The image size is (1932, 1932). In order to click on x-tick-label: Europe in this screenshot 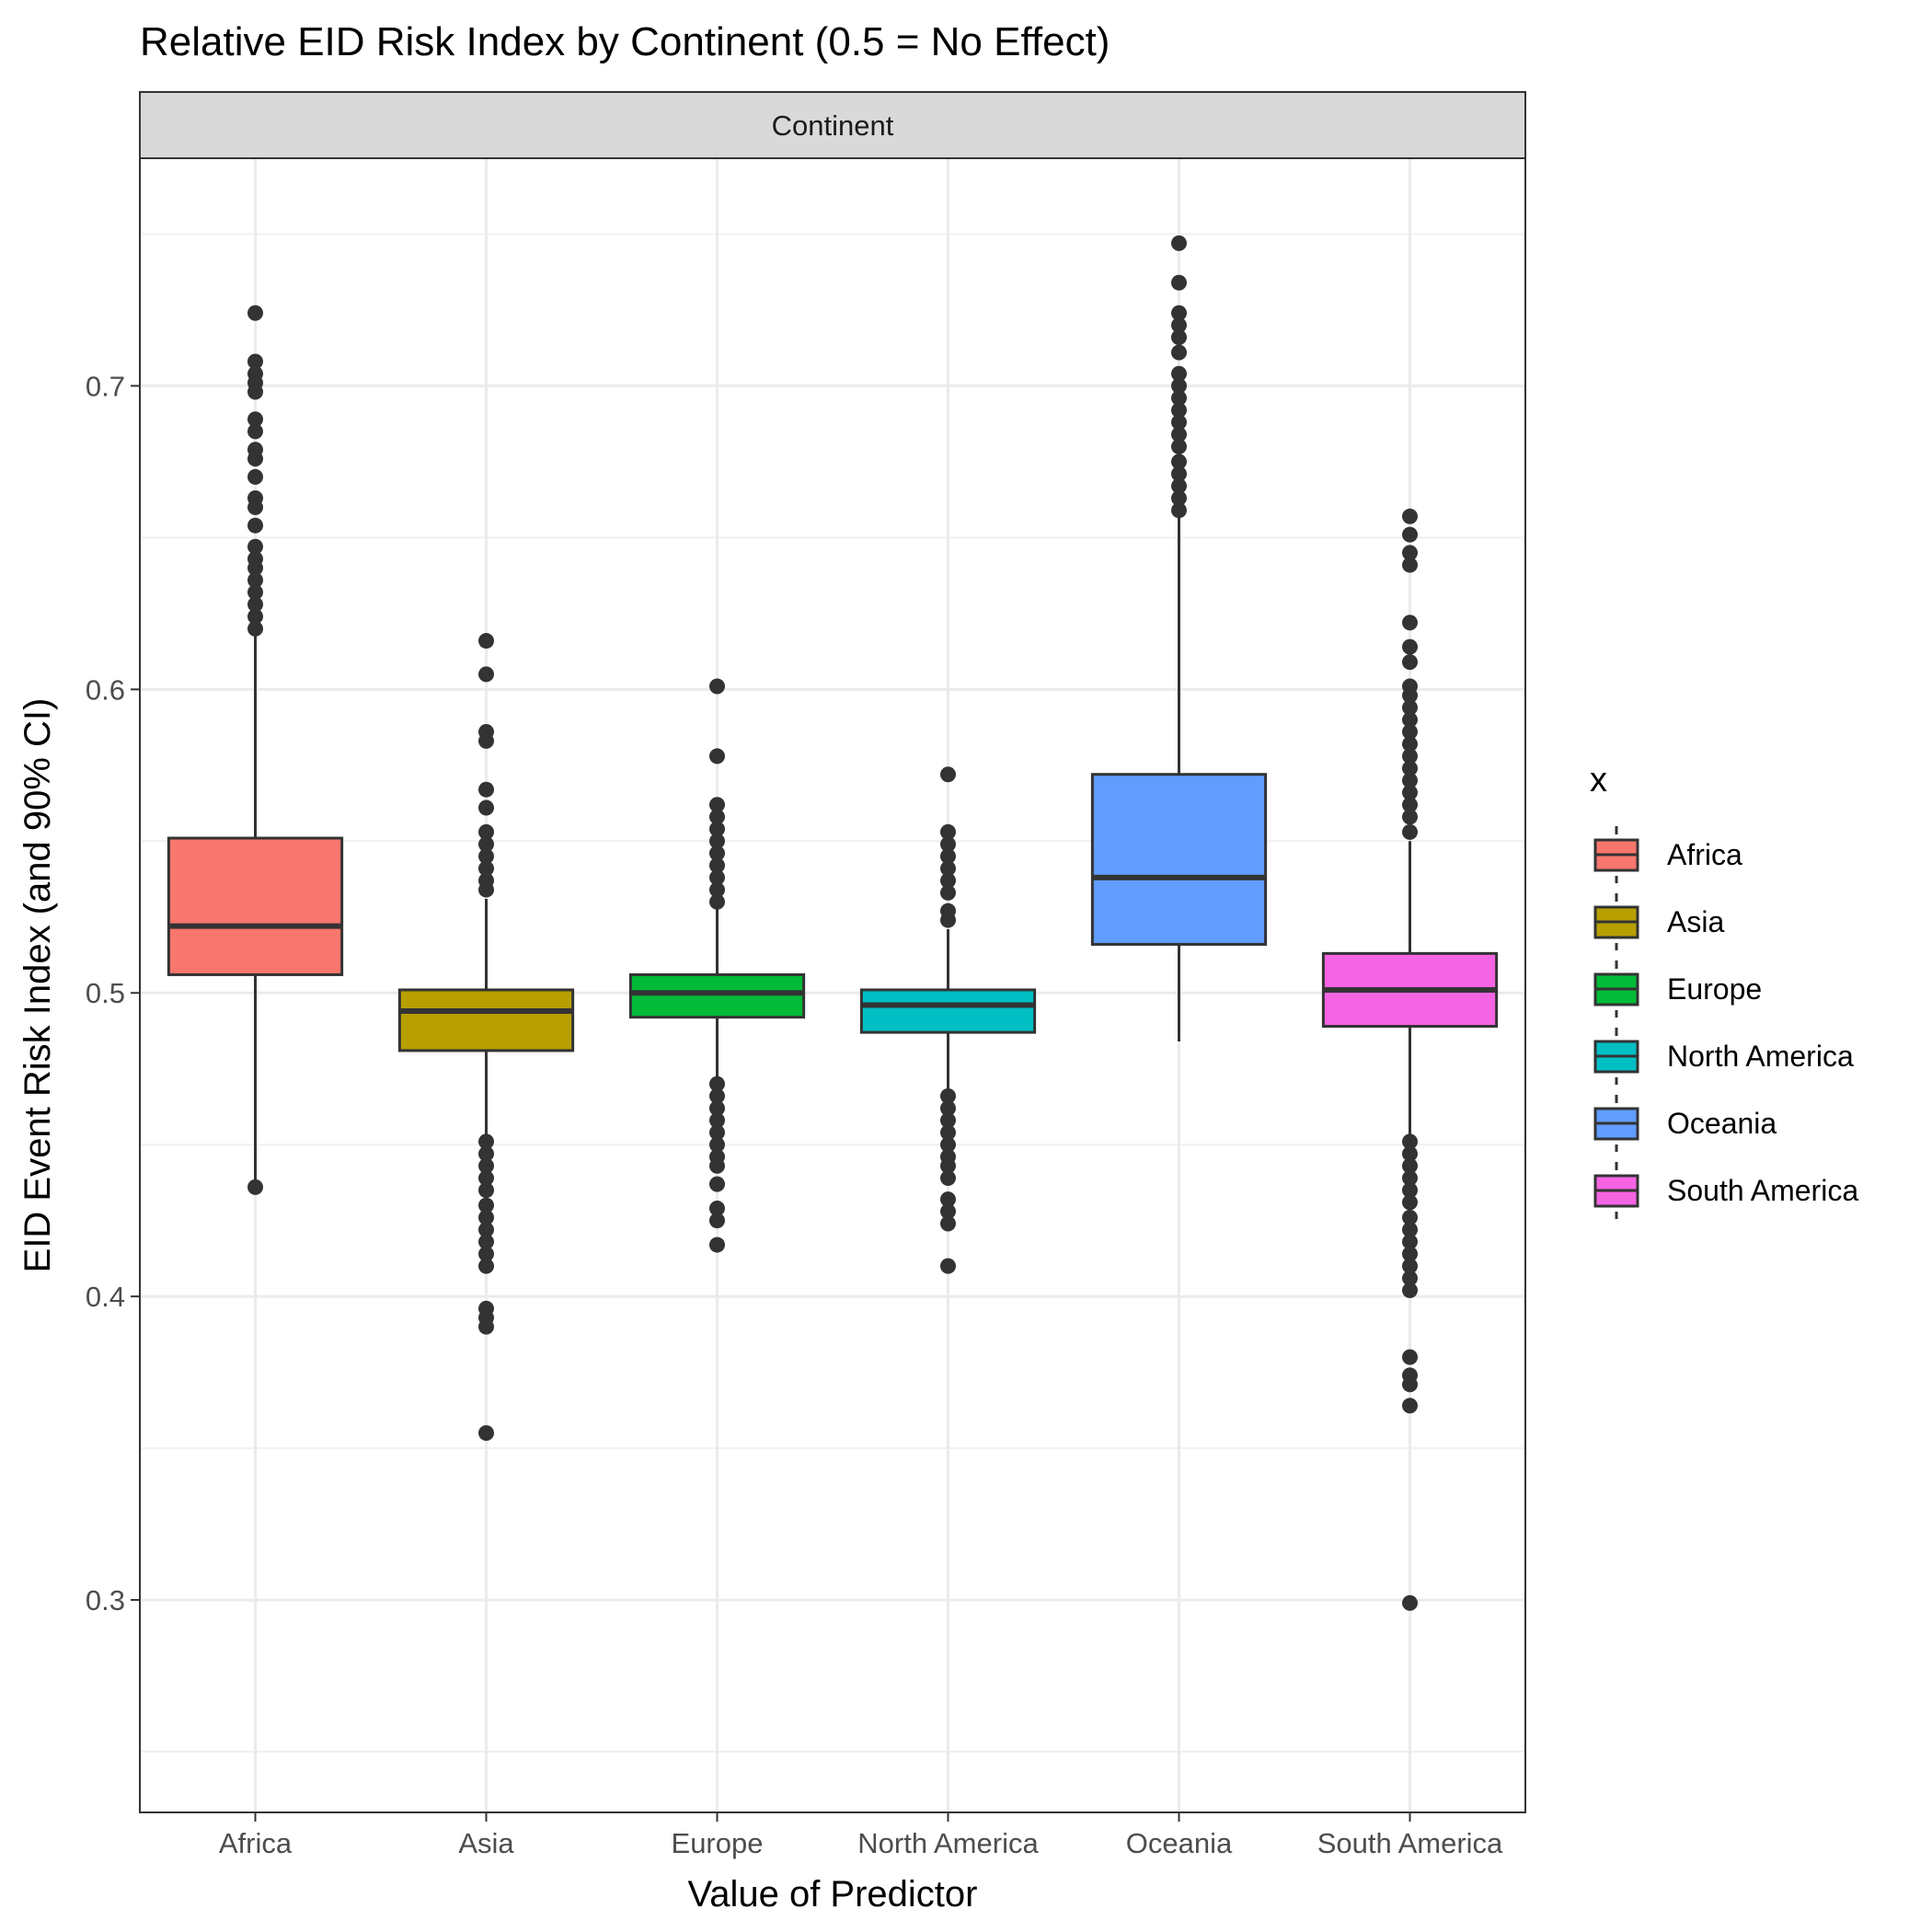, I will do `click(718, 1843)`.